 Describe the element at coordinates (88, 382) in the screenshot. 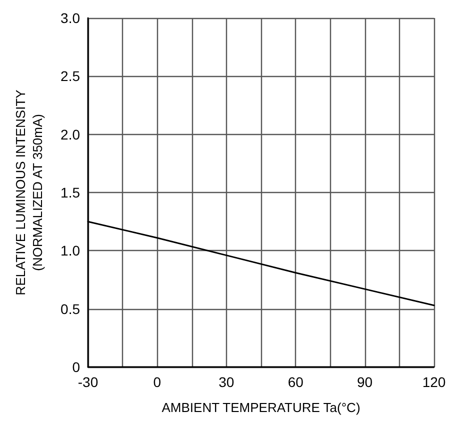

I see `x-tick-label: -30` at that location.